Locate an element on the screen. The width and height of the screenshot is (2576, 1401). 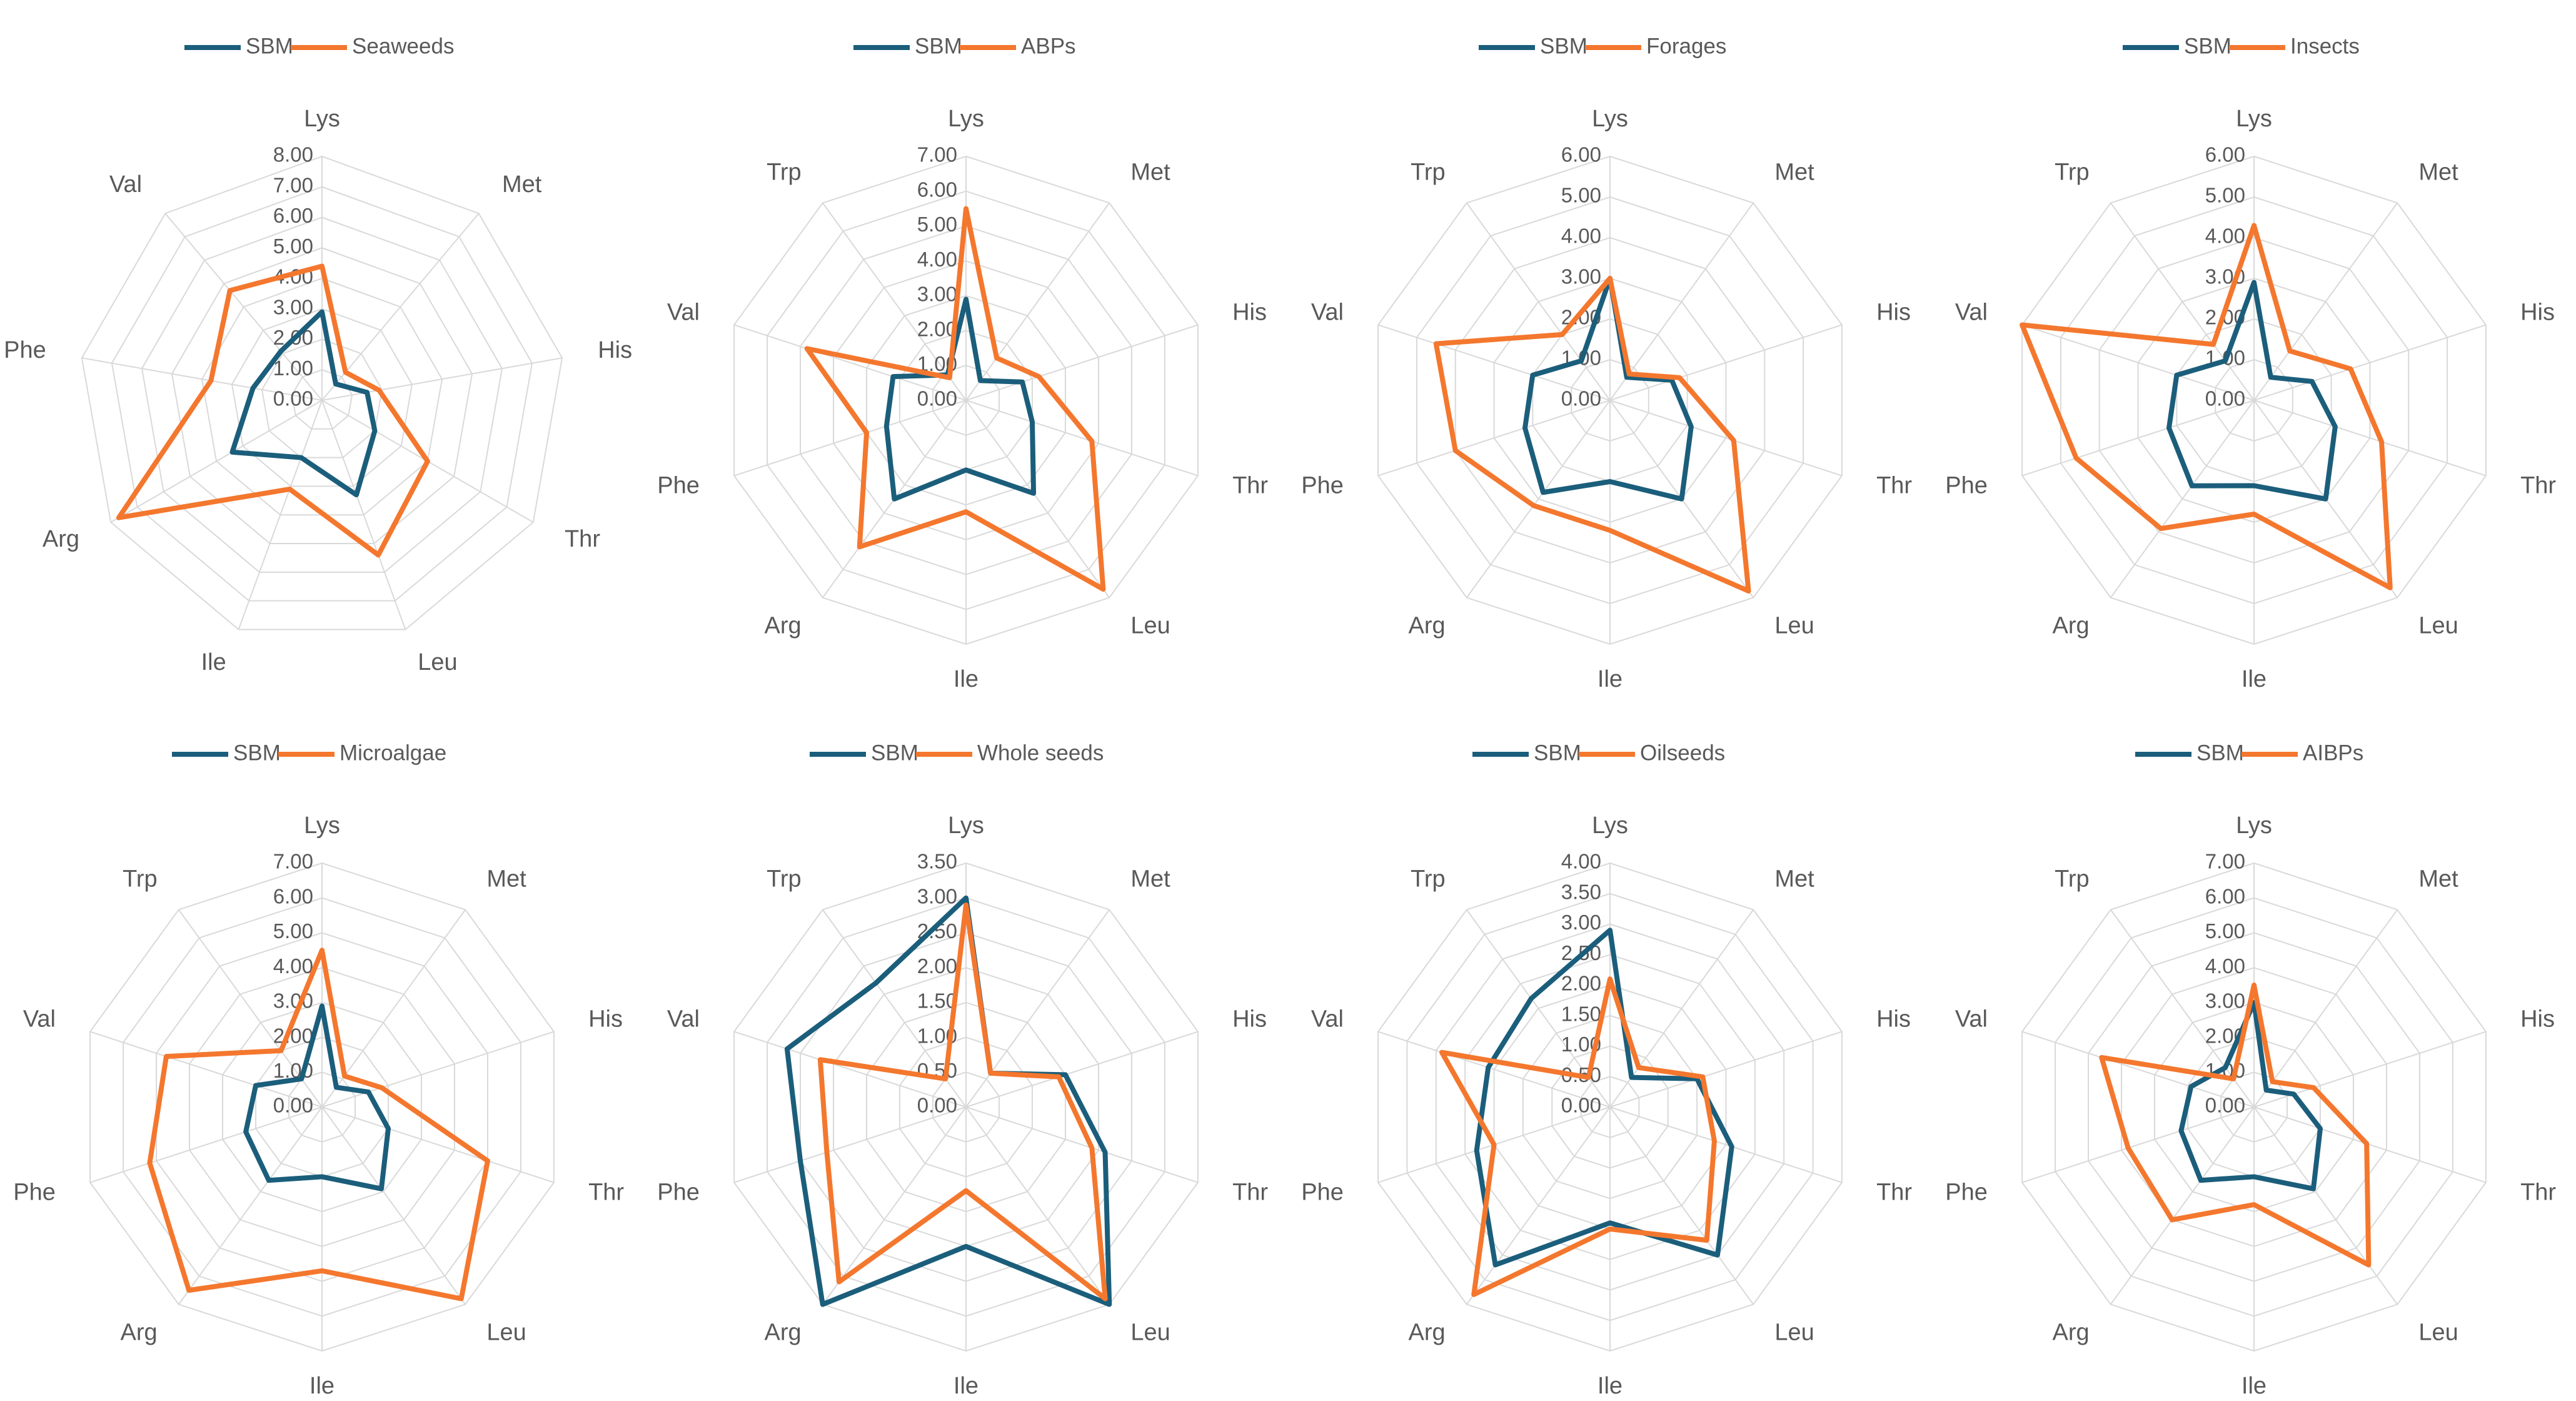
tick-label: 2.00 is located at coordinates (1581, 983).